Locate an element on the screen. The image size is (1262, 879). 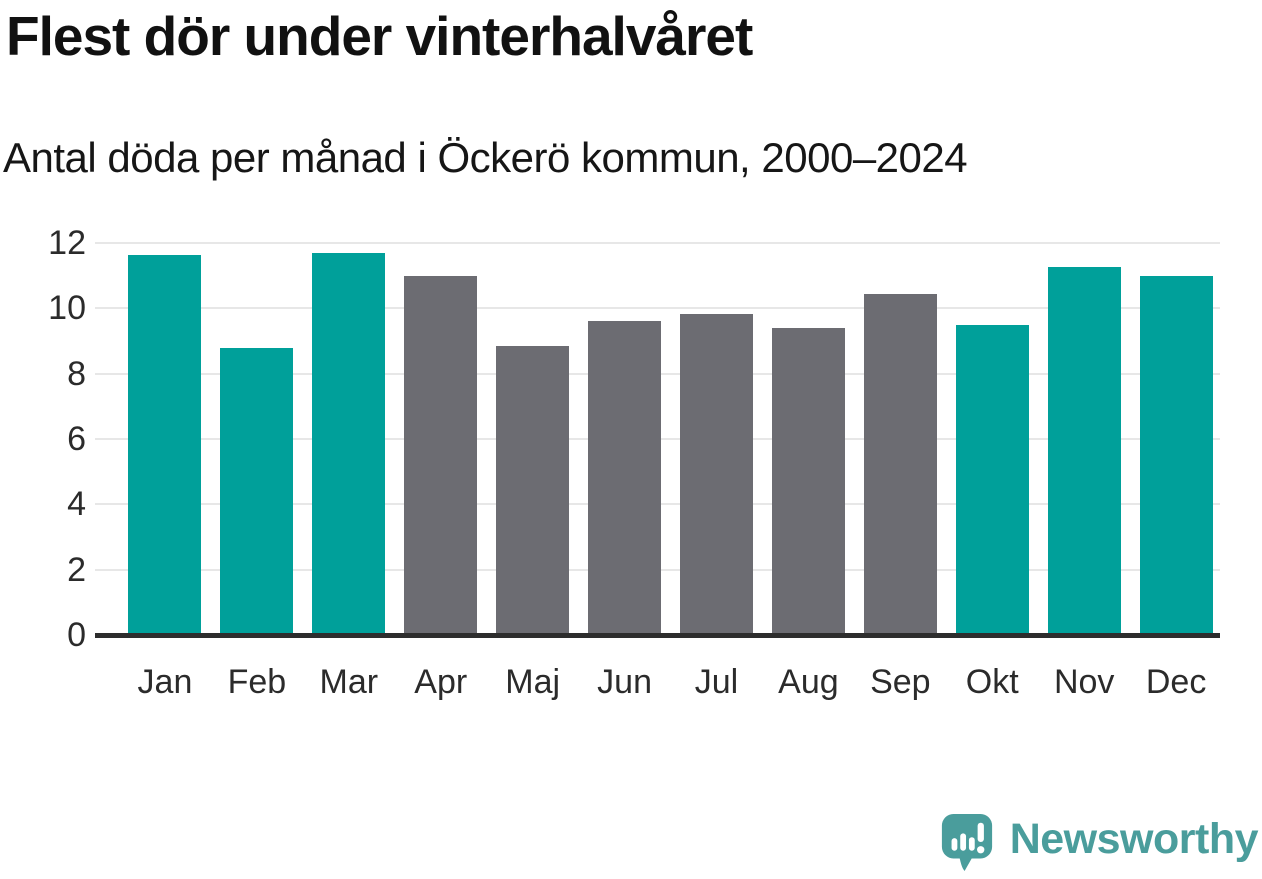
bar-band-nov is located at coordinates (1084, 439).